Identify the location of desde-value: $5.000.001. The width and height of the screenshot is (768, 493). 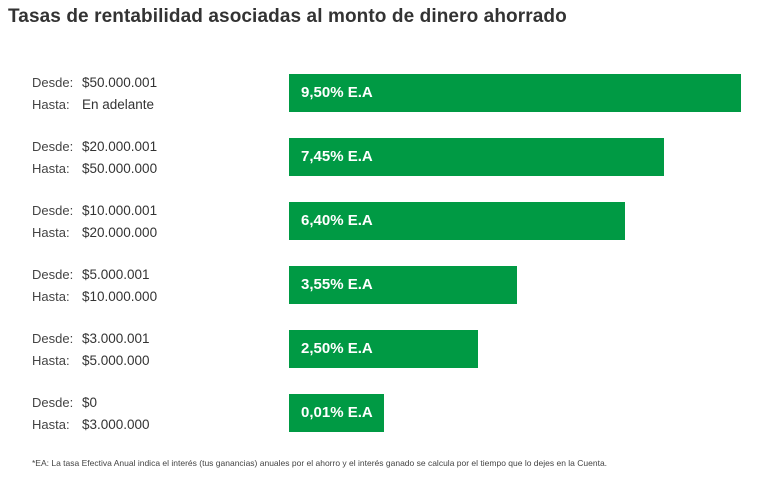
(116, 274).